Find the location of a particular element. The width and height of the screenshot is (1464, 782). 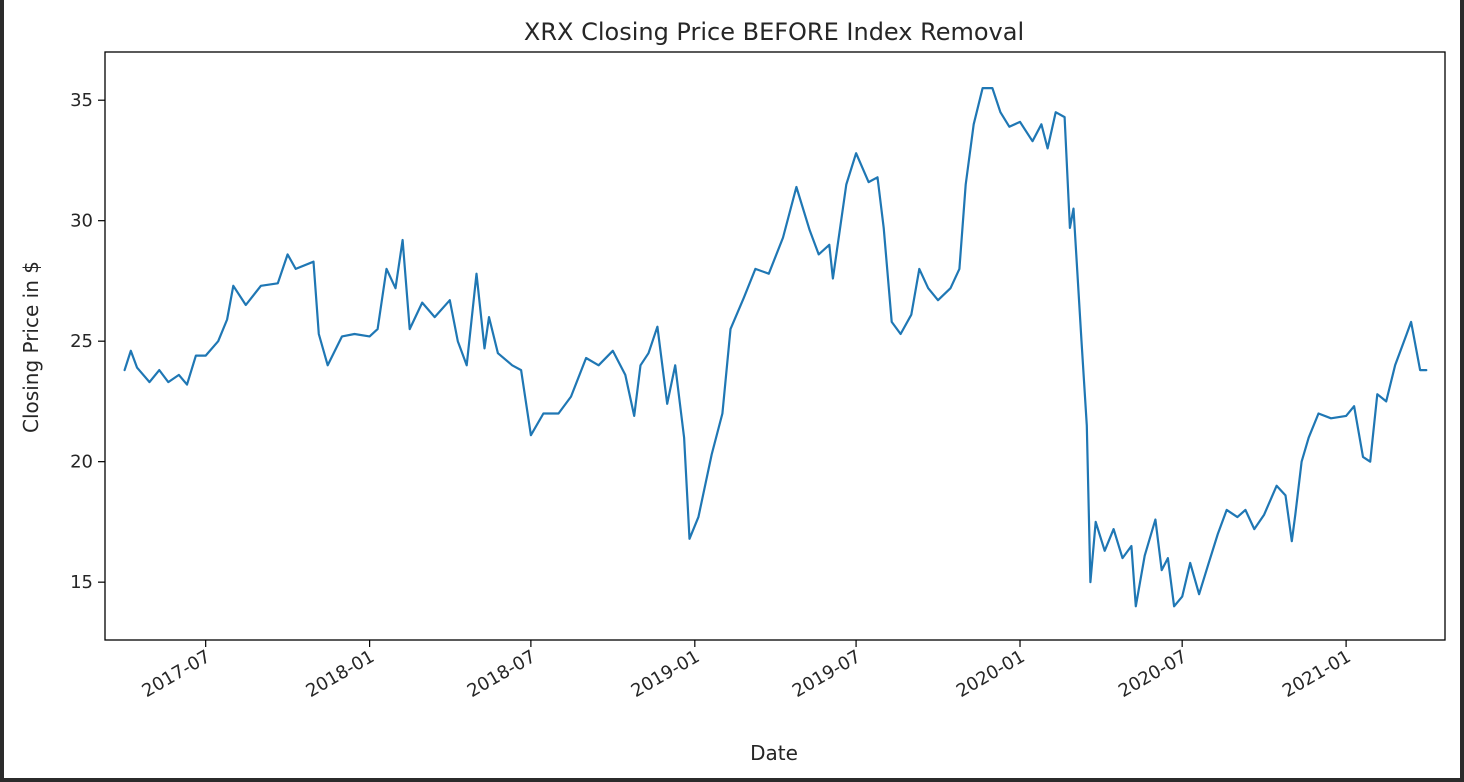

y-tick-label: 15 is located at coordinates (81, 582).